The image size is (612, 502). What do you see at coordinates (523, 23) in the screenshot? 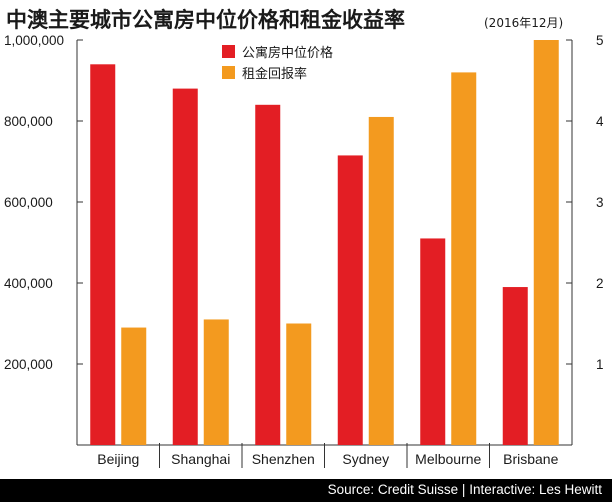
I see `chart-subtitle: (2016年12月)` at bounding box center [523, 23].